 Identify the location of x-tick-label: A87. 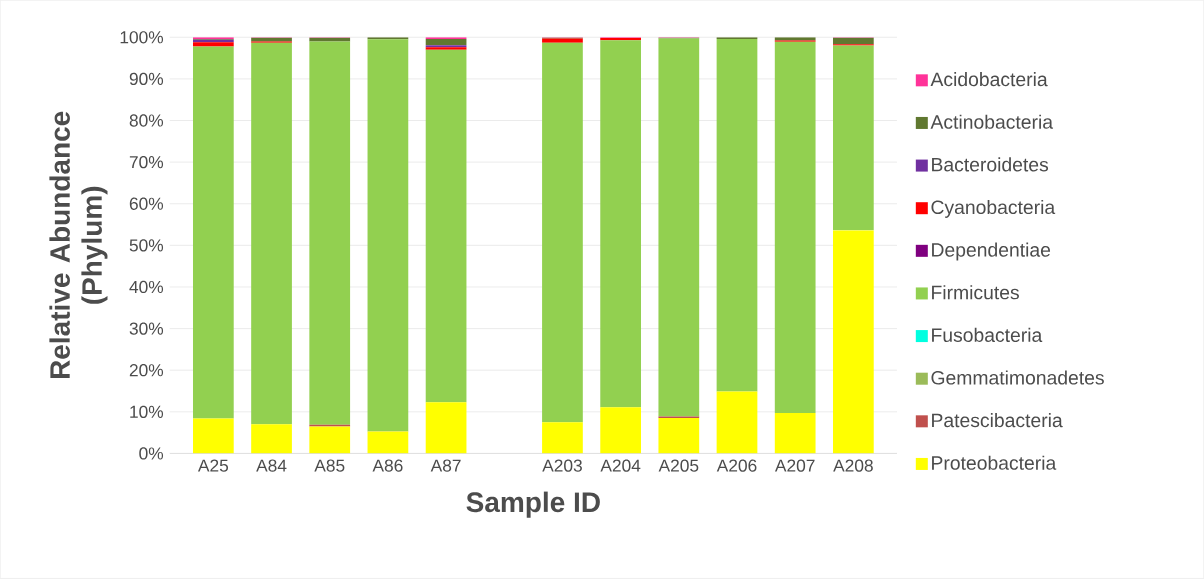
(445, 465).